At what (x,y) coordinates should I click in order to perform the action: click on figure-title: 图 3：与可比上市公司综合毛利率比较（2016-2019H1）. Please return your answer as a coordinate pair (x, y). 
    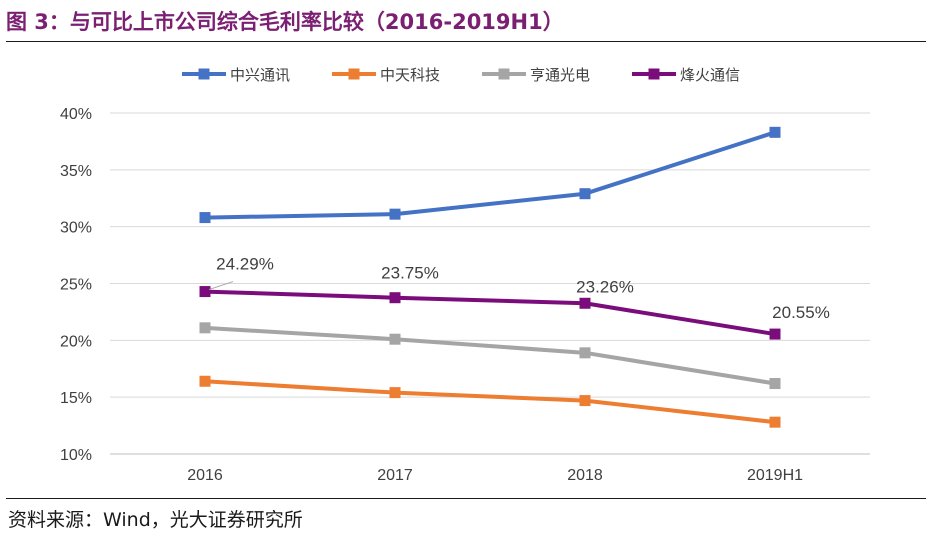
    Looking at the image, I should click on (285, 22).